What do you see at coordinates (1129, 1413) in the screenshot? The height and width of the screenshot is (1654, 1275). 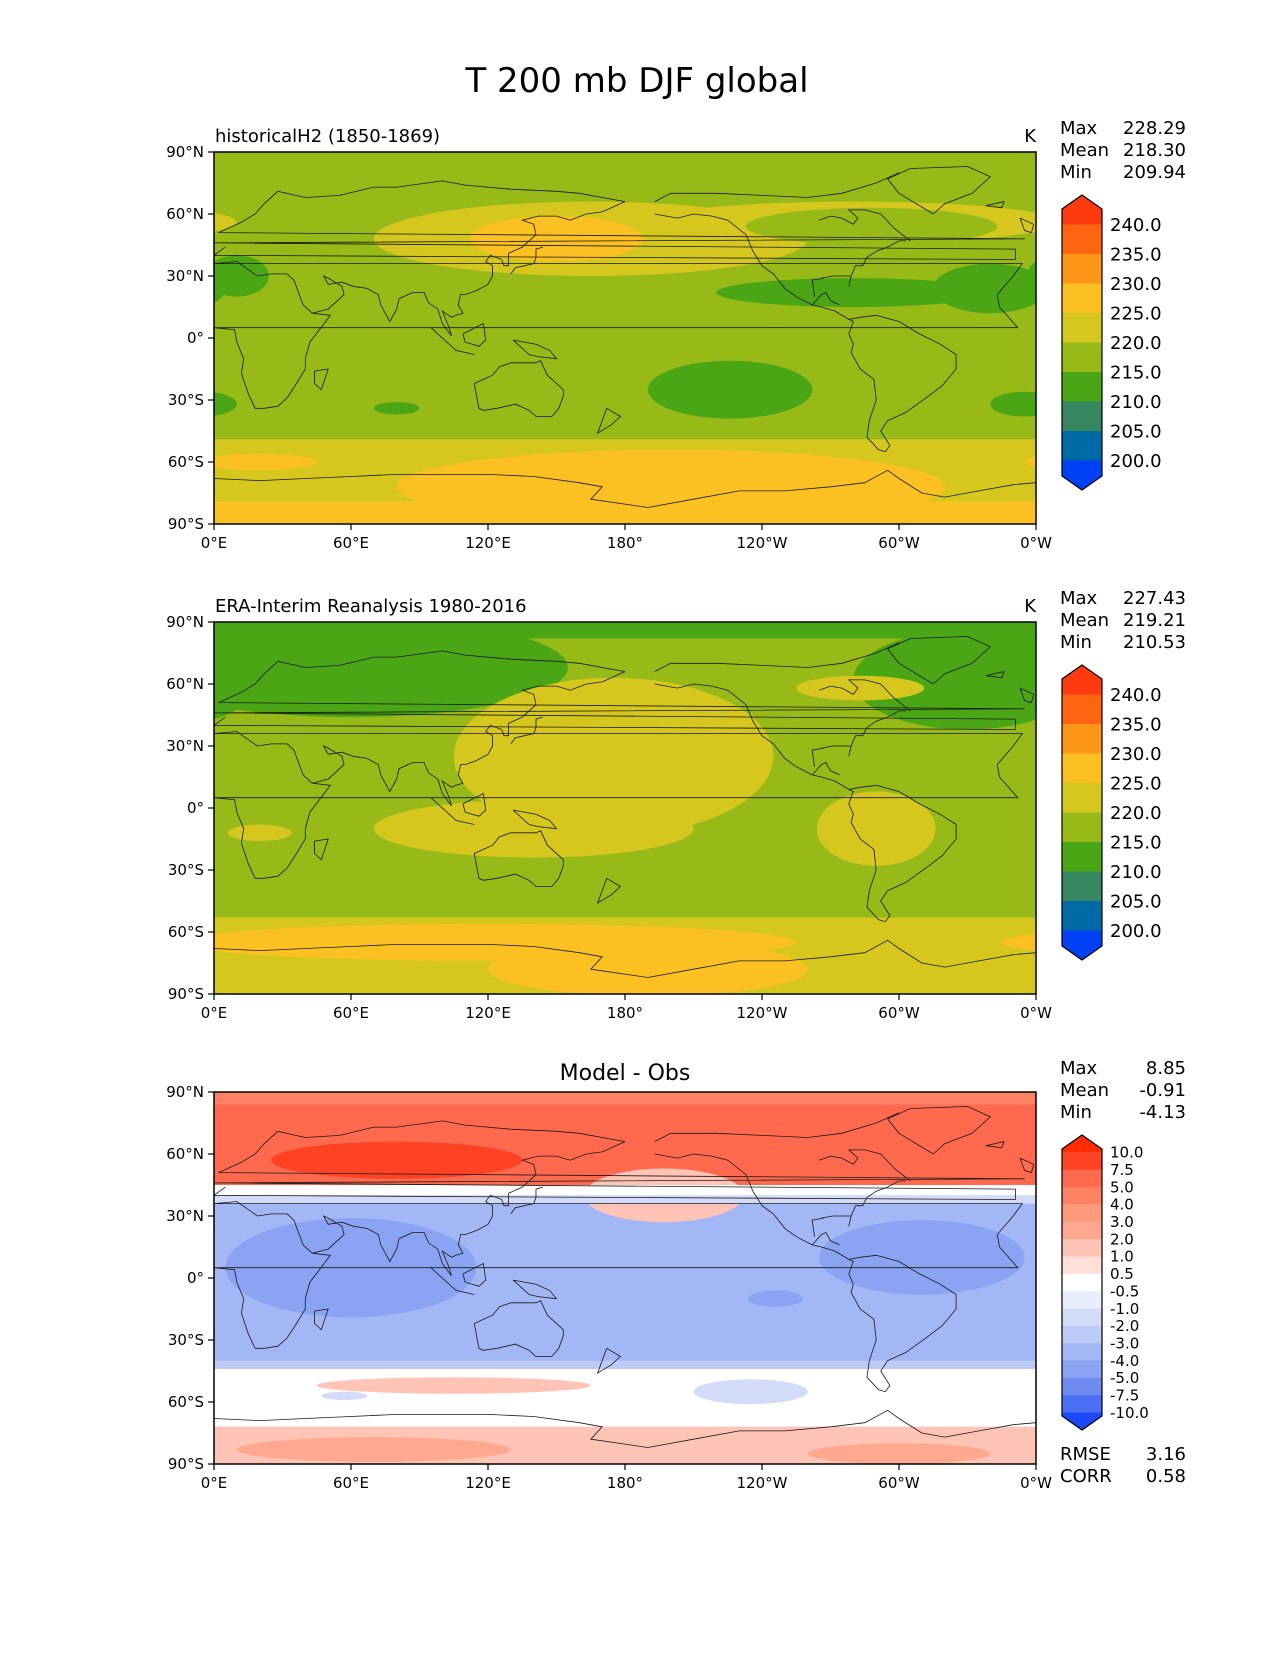 I see `colorbar-tick-label: -10.0` at bounding box center [1129, 1413].